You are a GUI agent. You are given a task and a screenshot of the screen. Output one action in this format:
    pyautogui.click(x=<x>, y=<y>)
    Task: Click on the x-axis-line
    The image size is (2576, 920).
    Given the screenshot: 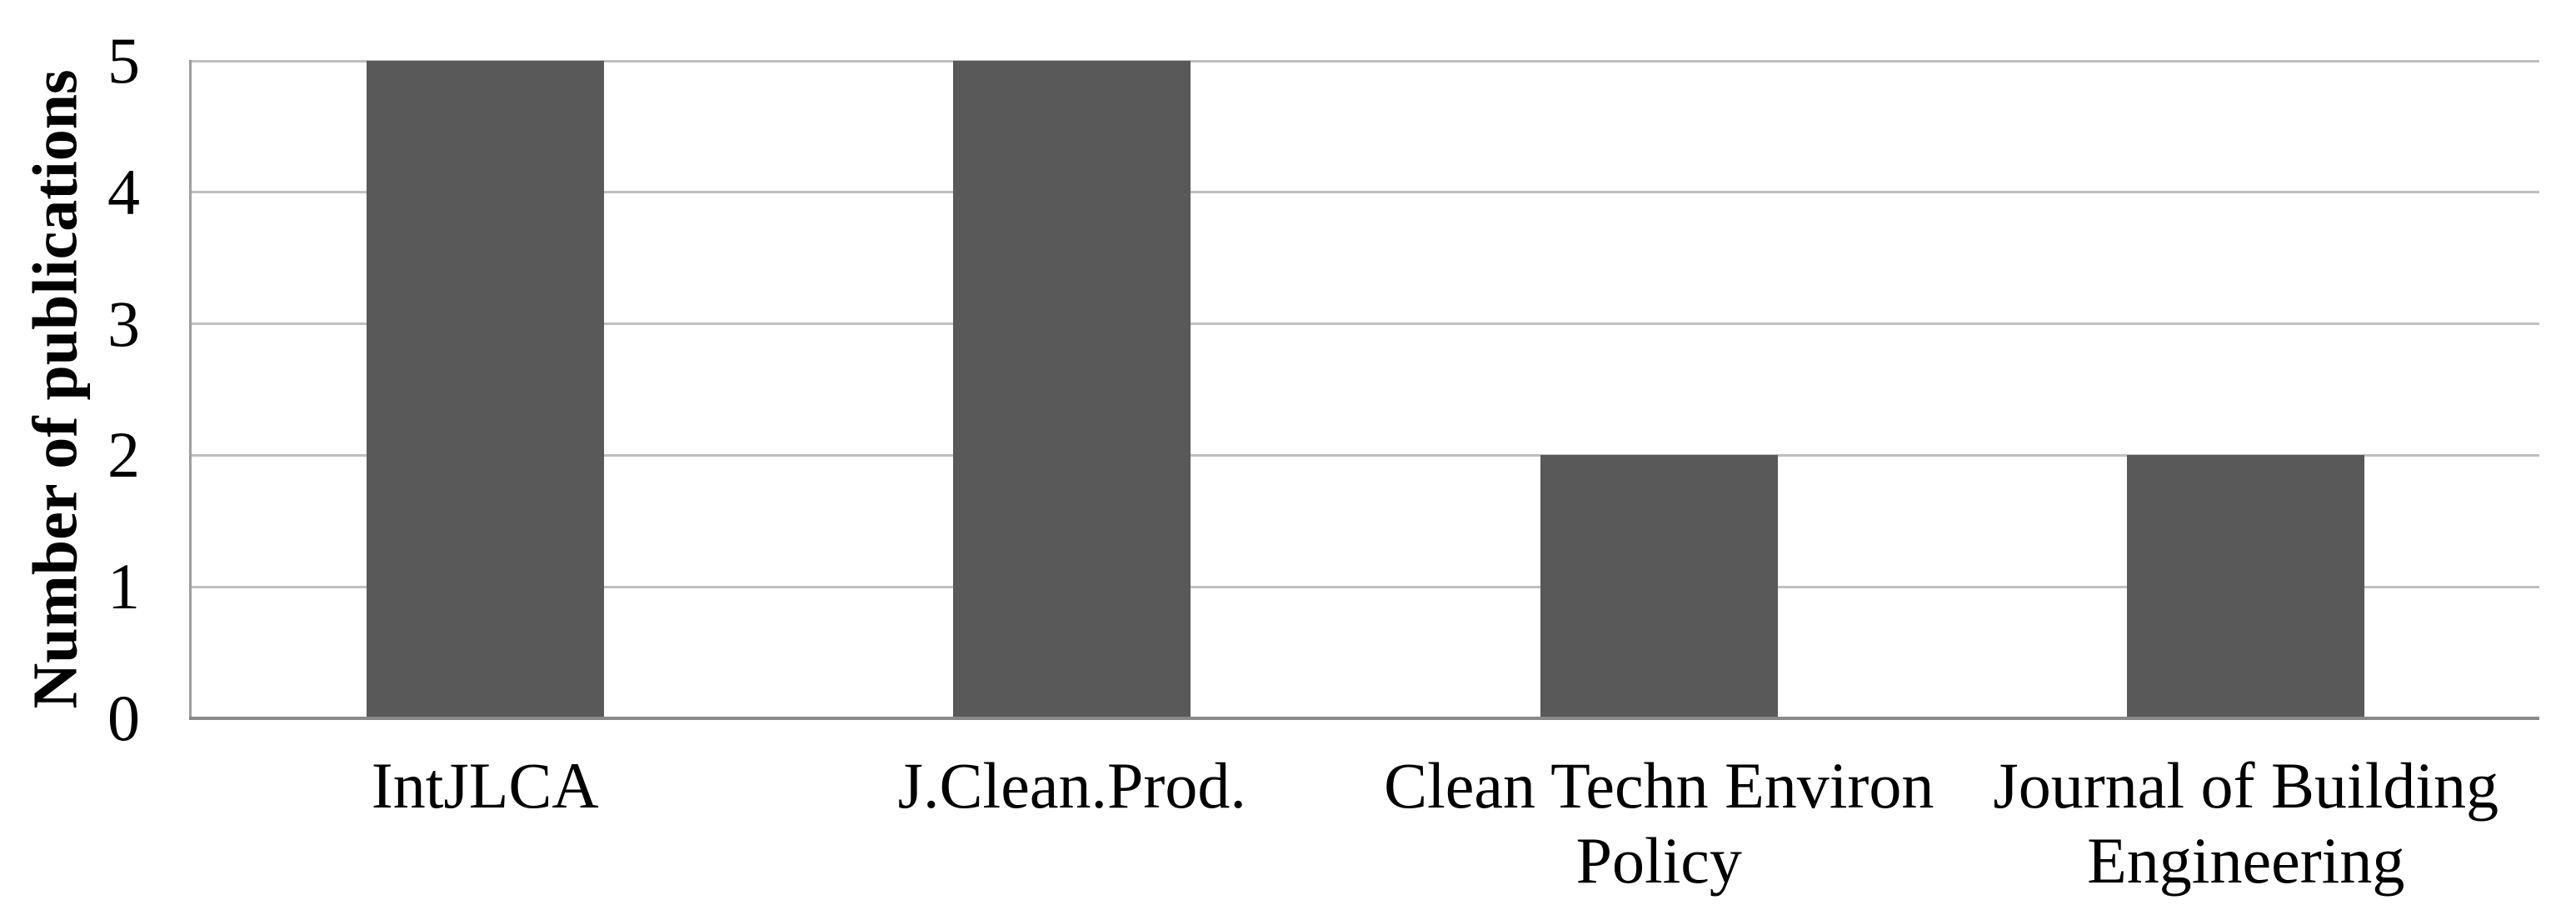 What is the action you would take?
    pyautogui.click(x=1364, y=718)
    